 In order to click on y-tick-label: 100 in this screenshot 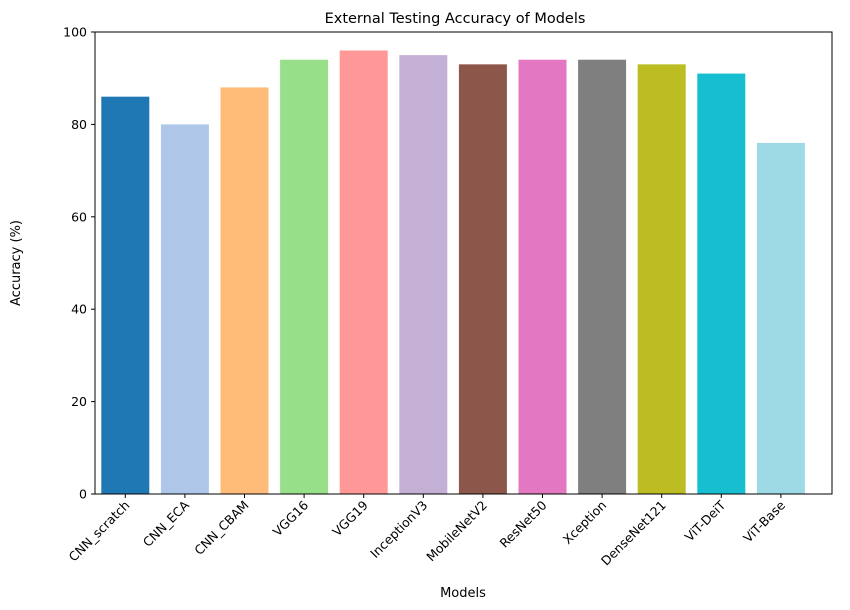, I will do `click(75, 32)`.